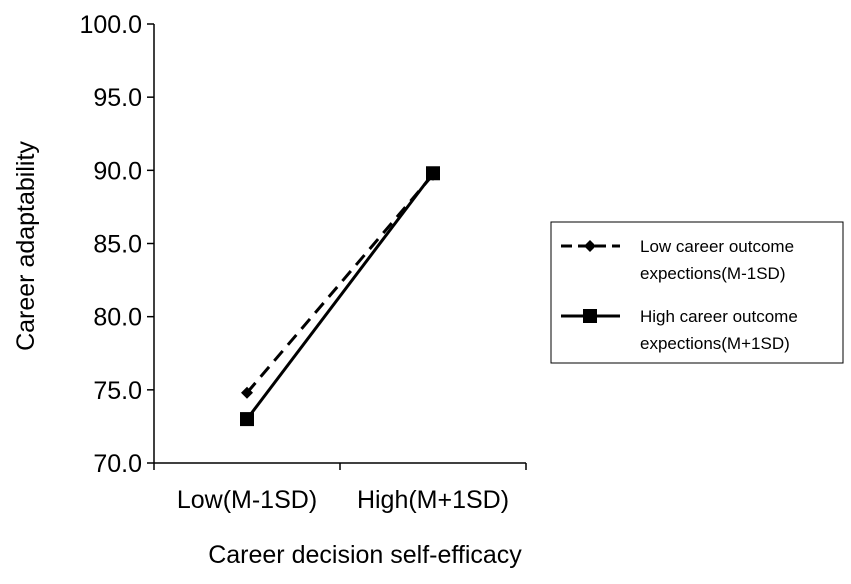 The height and width of the screenshot is (584, 851). What do you see at coordinates (110, 25) in the screenshot?
I see `y-tick-label: 100.0` at bounding box center [110, 25].